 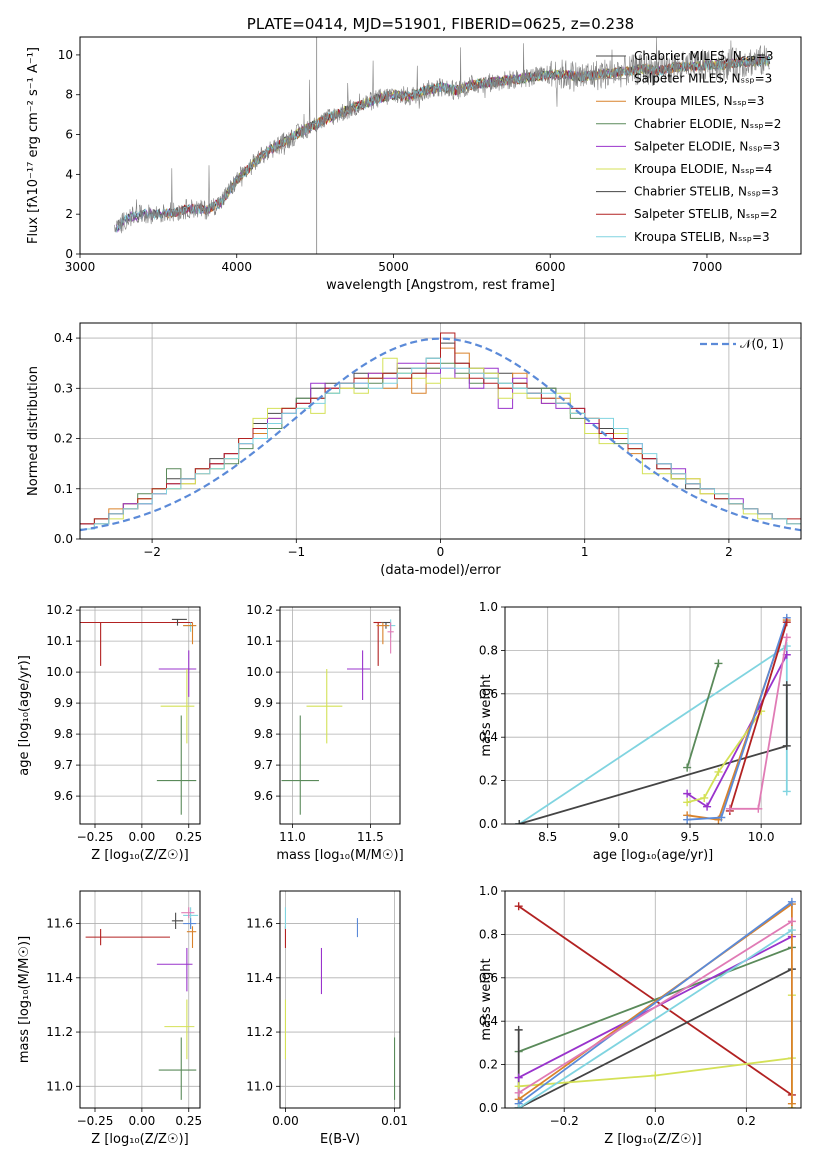 I want to click on y-tick-label: 0, so click(x=69, y=254).